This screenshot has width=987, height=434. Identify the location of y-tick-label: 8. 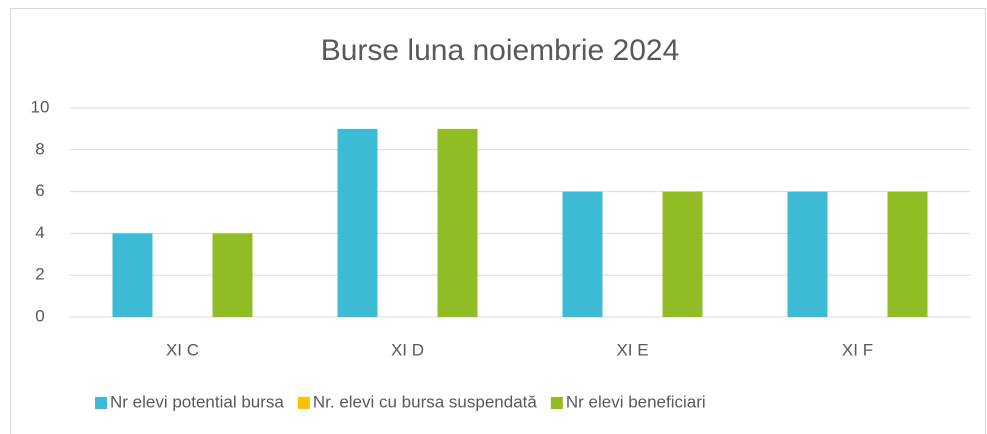
(39, 148).